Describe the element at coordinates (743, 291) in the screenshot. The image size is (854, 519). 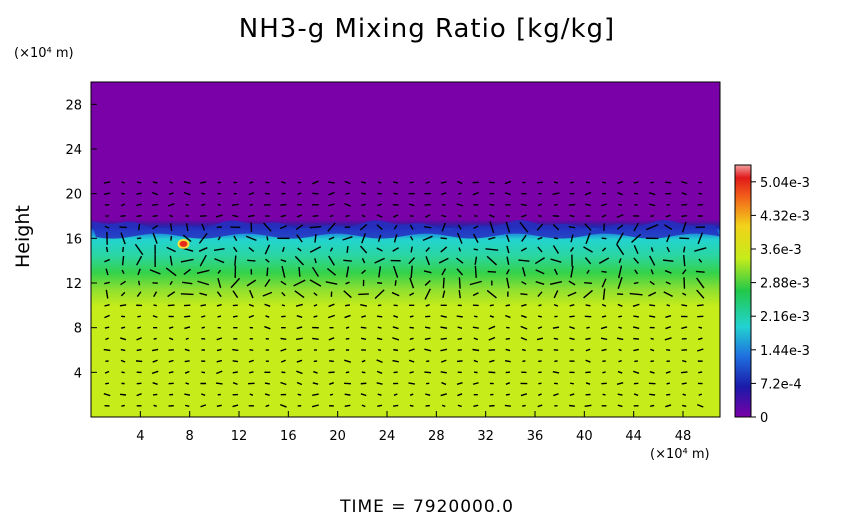
I see `colorbar` at that location.